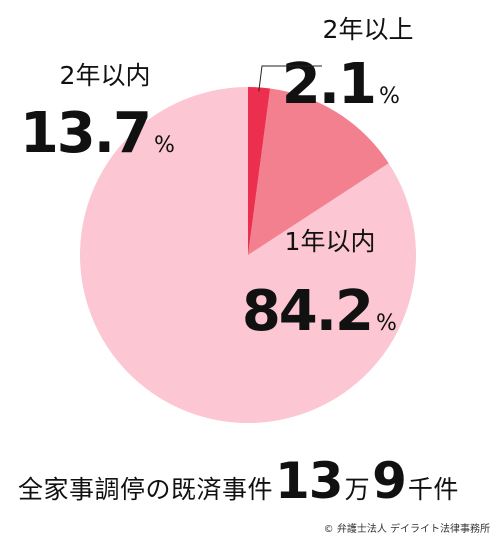  Describe the element at coordinates (389, 96) in the screenshot. I see `slice-unit-3: %` at that location.